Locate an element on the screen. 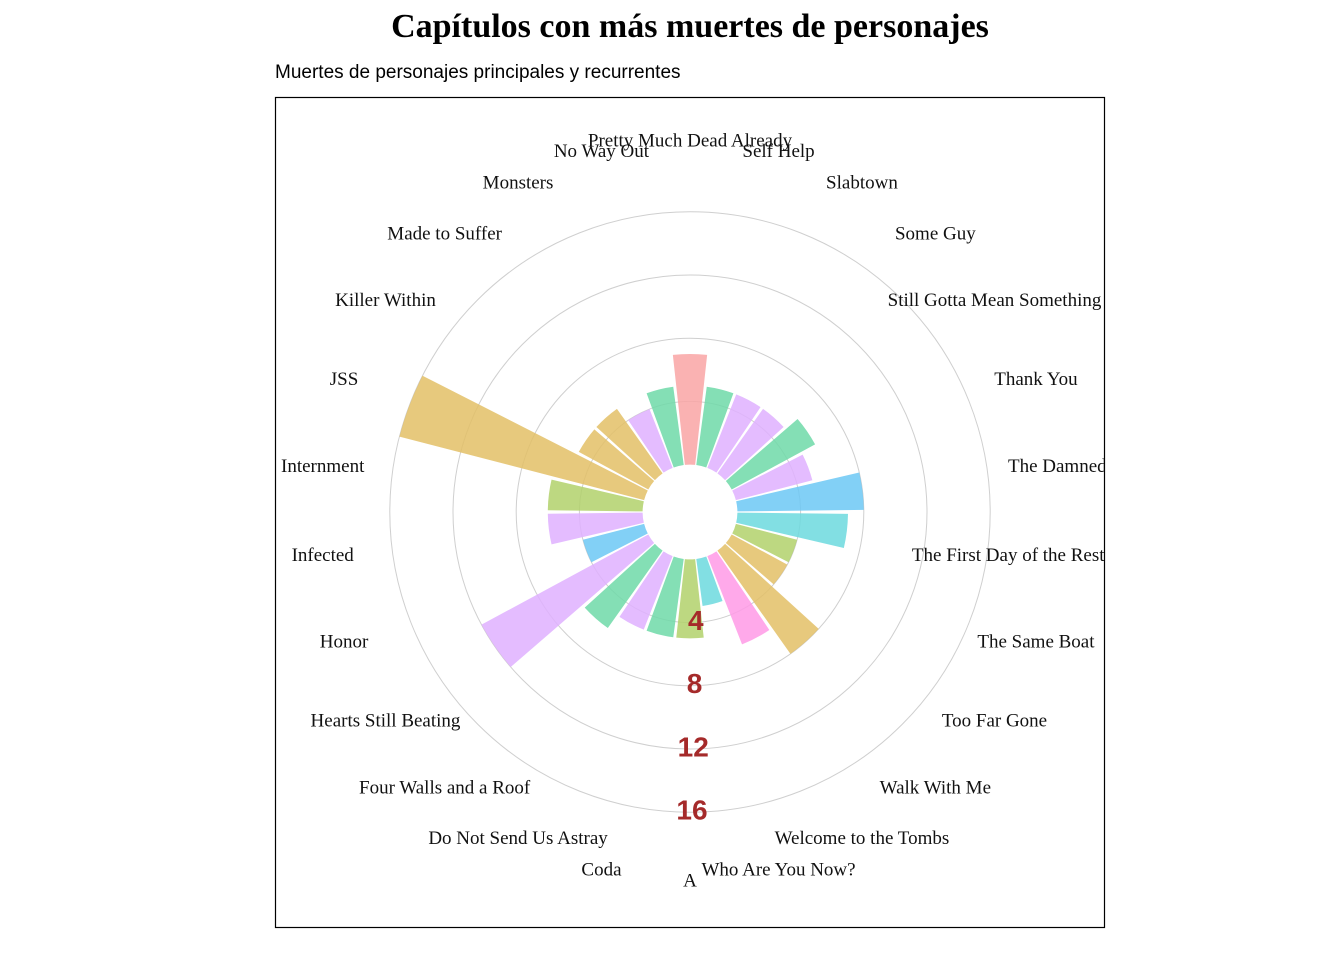 The image size is (1344, 960). category-label-welcome-to-the-tombs: Welcome to the Tombs is located at coordinates (862, 838).